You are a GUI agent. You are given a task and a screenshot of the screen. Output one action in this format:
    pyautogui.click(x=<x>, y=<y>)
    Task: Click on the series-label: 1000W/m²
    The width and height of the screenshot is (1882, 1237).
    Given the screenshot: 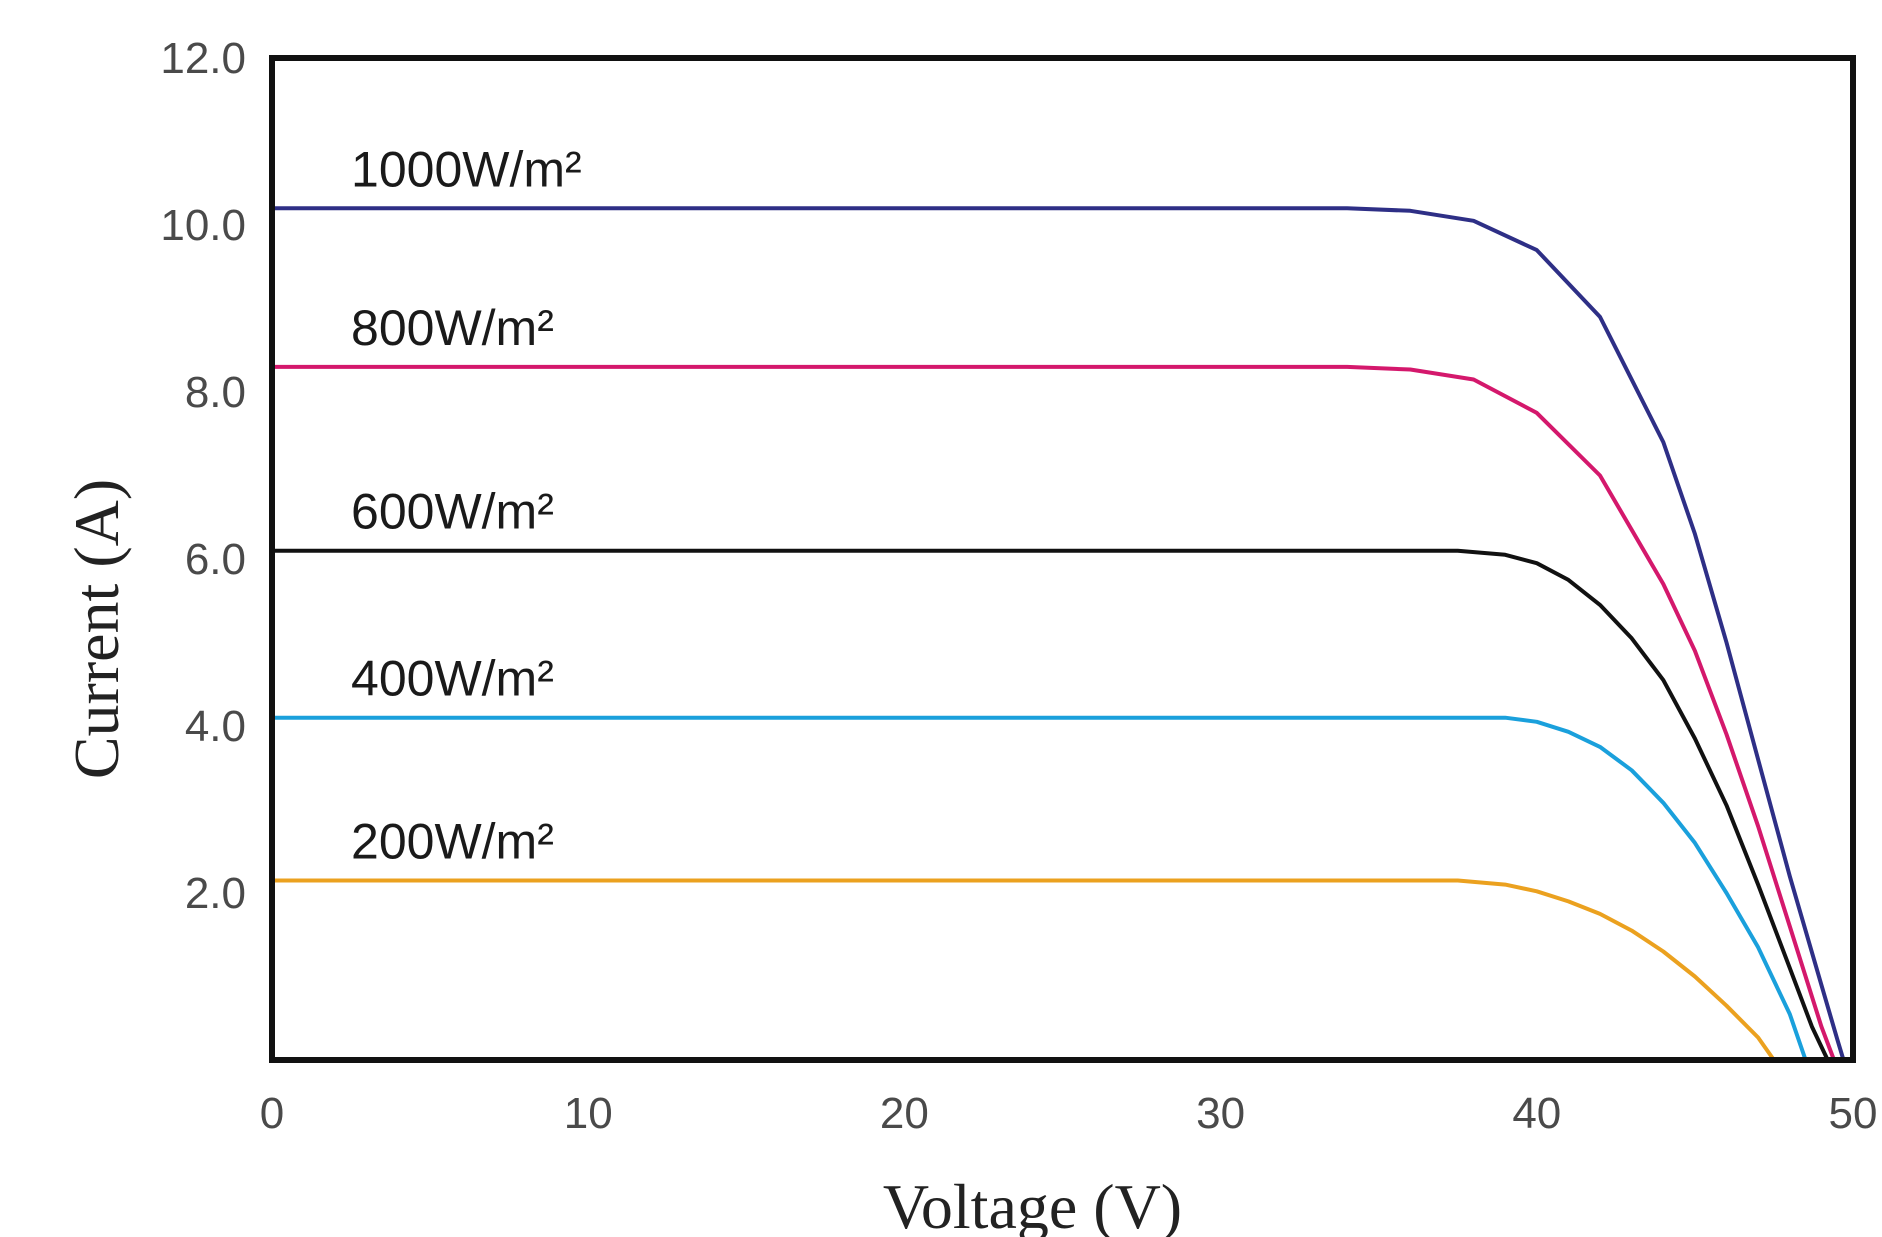 What is the action you would take?
    pyautogui.click(x=466, y=169)
    